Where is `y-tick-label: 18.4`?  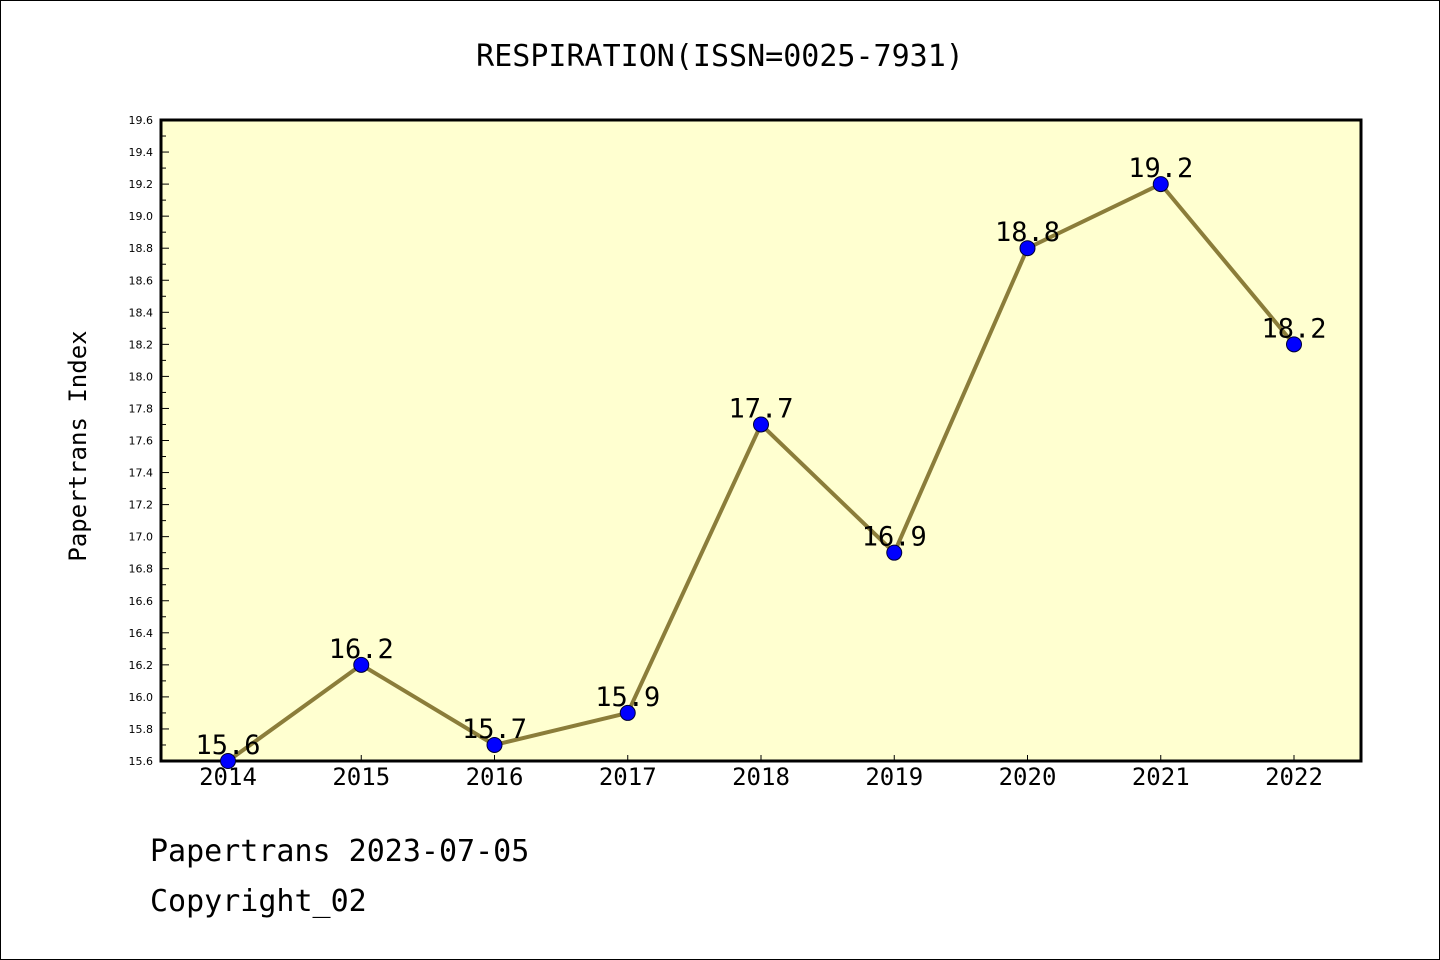 y-tick-label: 18.4 is located at coordinates (141, 312).